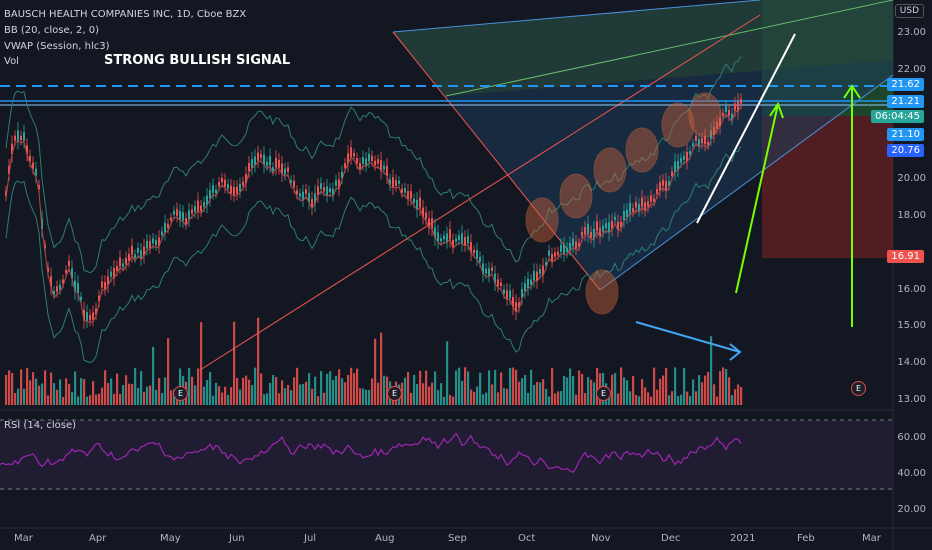 Image resolution: width=932 pixels, height=550 pixels. What do you see at coordinates (576, 16) in the screenshot?
I see `fork-line` at bounding box center [576, 16].